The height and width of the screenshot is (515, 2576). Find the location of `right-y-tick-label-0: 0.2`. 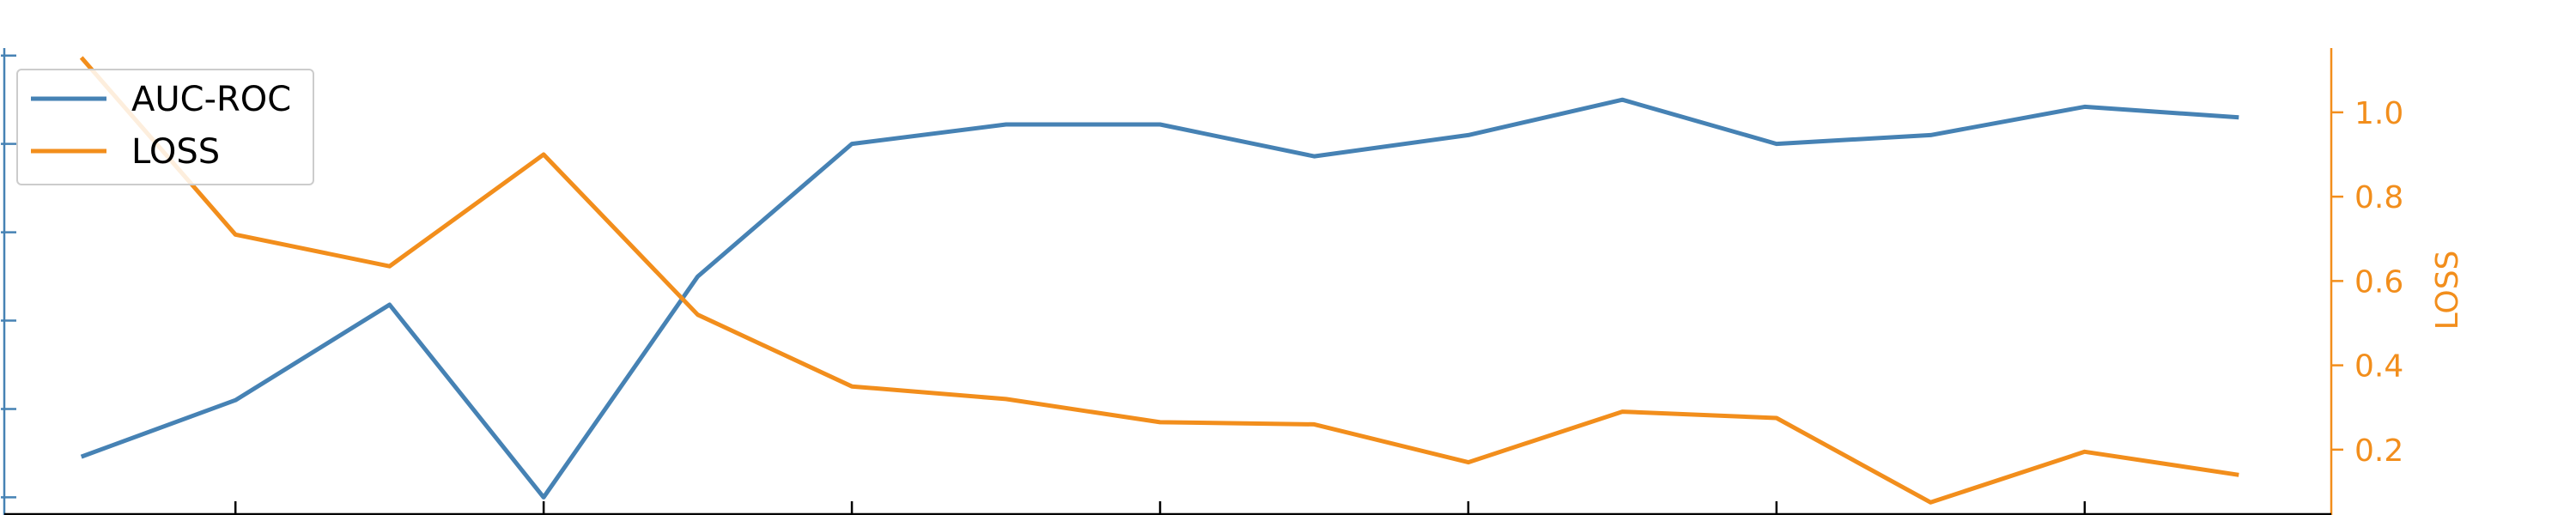

right-y-tick-label-0: 0.2 is located at coordinates (2378, 451).